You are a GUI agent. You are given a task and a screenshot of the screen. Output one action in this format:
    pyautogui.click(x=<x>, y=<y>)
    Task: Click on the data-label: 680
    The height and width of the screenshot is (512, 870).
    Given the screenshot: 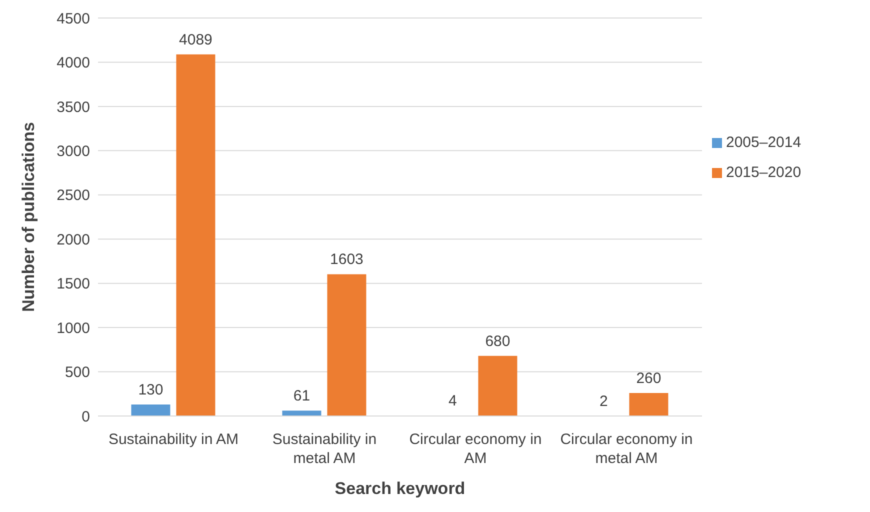 What is the action you would take?
    pyautogui.click(x=497, y=341)
    